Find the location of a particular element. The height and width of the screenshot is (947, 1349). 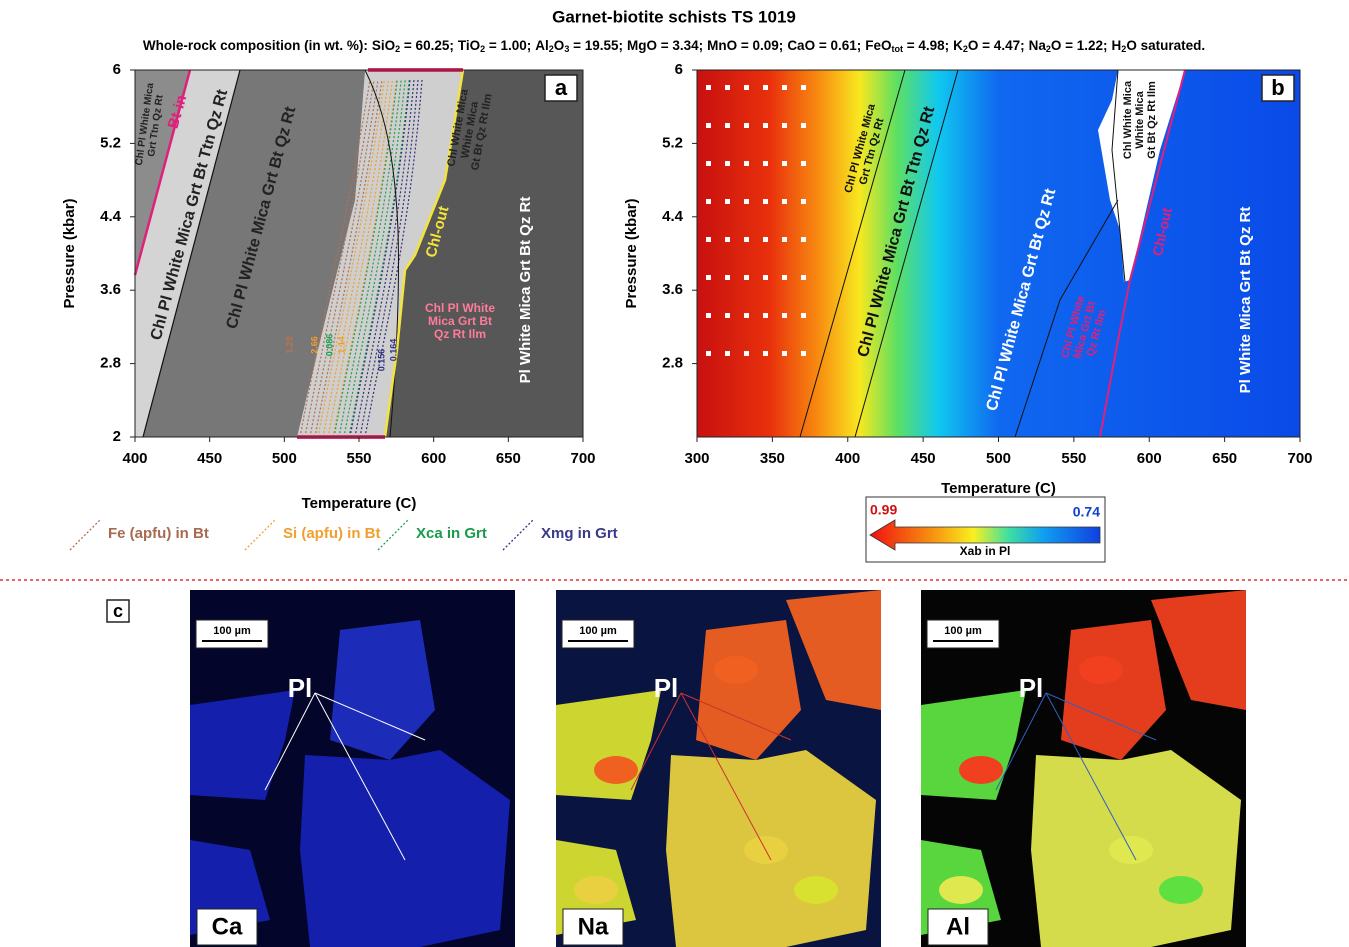

composition-item: = 19.55; is located at coordinates (596, 45).